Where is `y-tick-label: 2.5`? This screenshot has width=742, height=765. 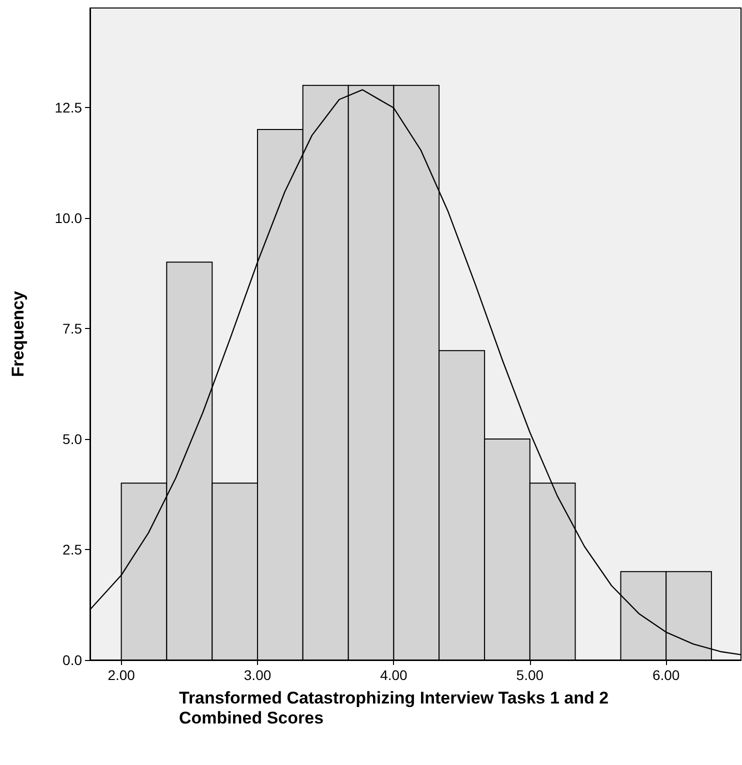
y-tick-label: 2.5 is located at coordinates (72, 549).